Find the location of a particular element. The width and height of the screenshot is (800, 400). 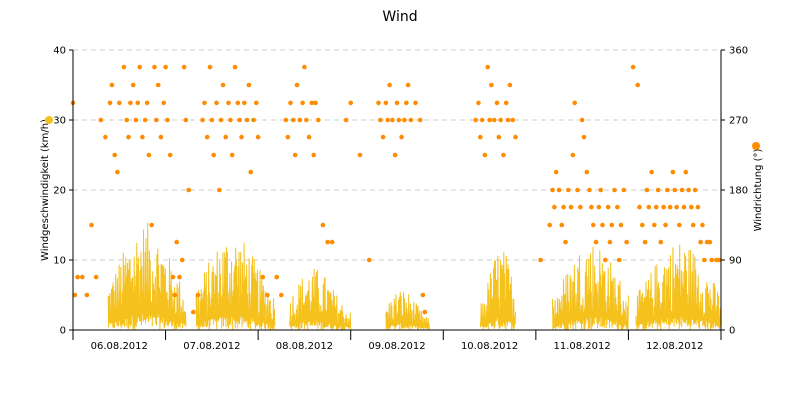

x-tick-label: 08.08.2012 is located at coordinates (304, 346).